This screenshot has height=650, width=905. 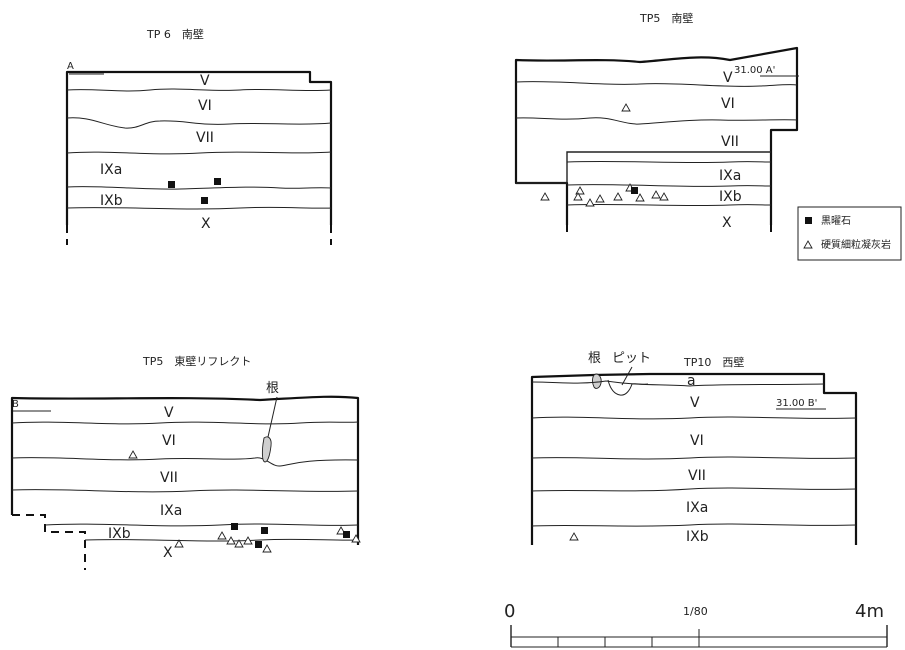 What do you see at coordinates (205, 138) in the screenshot?
I see `tp6-layer-vii: VII` at bounding box center [205, 138].